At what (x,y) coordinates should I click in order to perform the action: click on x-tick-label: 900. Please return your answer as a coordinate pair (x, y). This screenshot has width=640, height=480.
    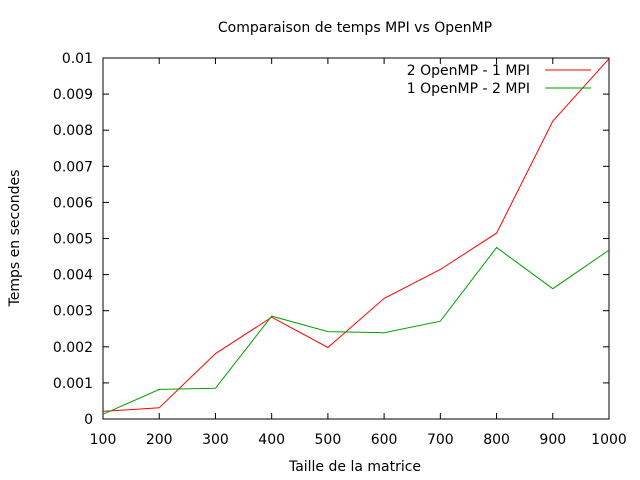
    Looking at the image, I should click on (552, 440).